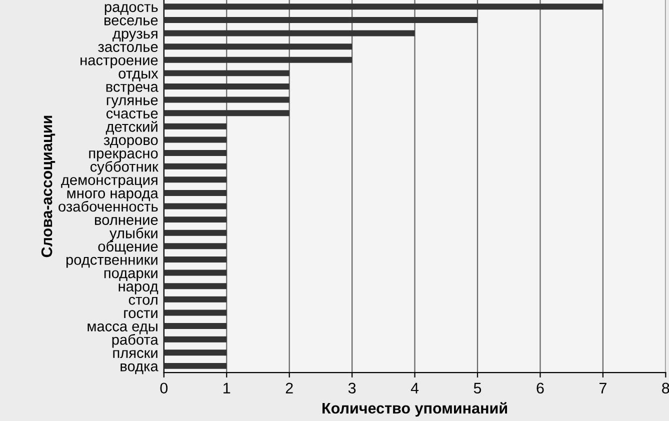 The width and height of the screenshot is (669, 421). What do you see at coordinates (665, 388) in the screenshot?
I see `x-tick-label: 8` at bounding box center [665, 388].